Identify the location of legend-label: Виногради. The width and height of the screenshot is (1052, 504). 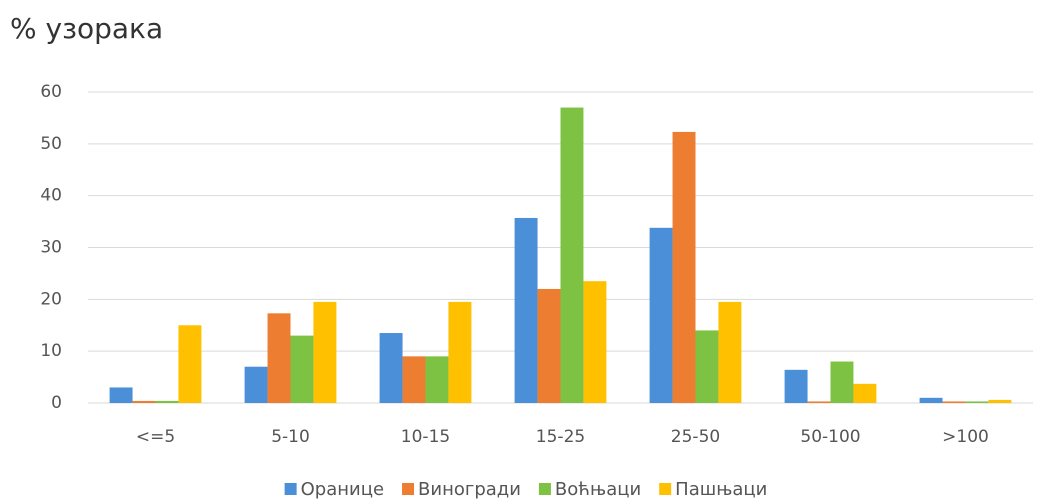
(469, 489).